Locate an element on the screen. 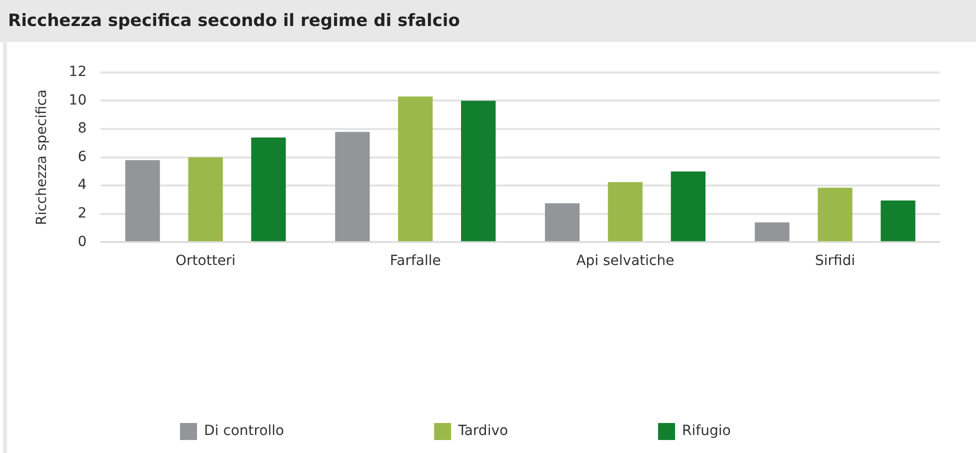 This screenshot has width=976, height=453. y-tick-label: 12 is located at coordinates (77, 72).